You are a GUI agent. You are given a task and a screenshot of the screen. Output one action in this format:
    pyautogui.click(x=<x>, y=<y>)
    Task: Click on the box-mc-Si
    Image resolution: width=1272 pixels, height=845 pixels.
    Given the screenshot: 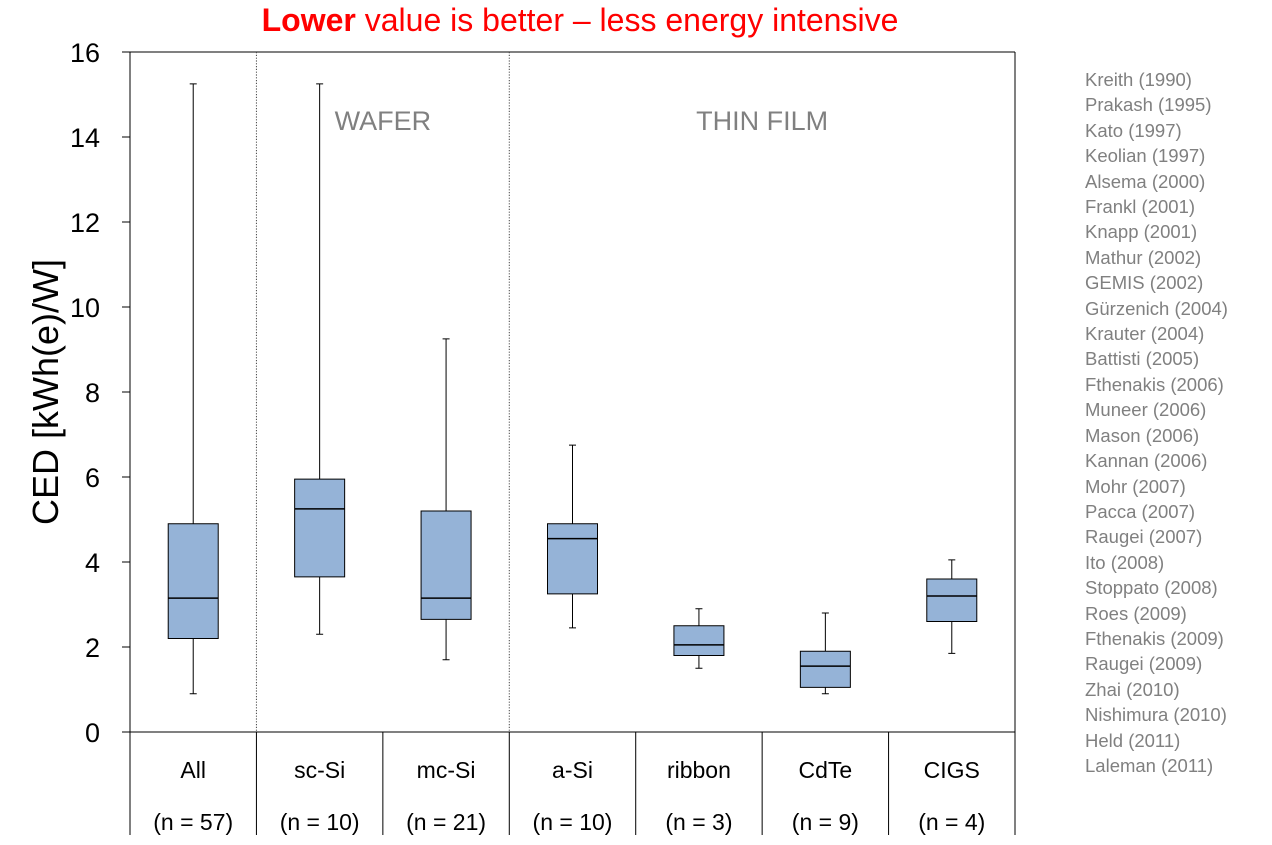 What is the action you would take?
    pyautogui.click(x=446, y=565)
    